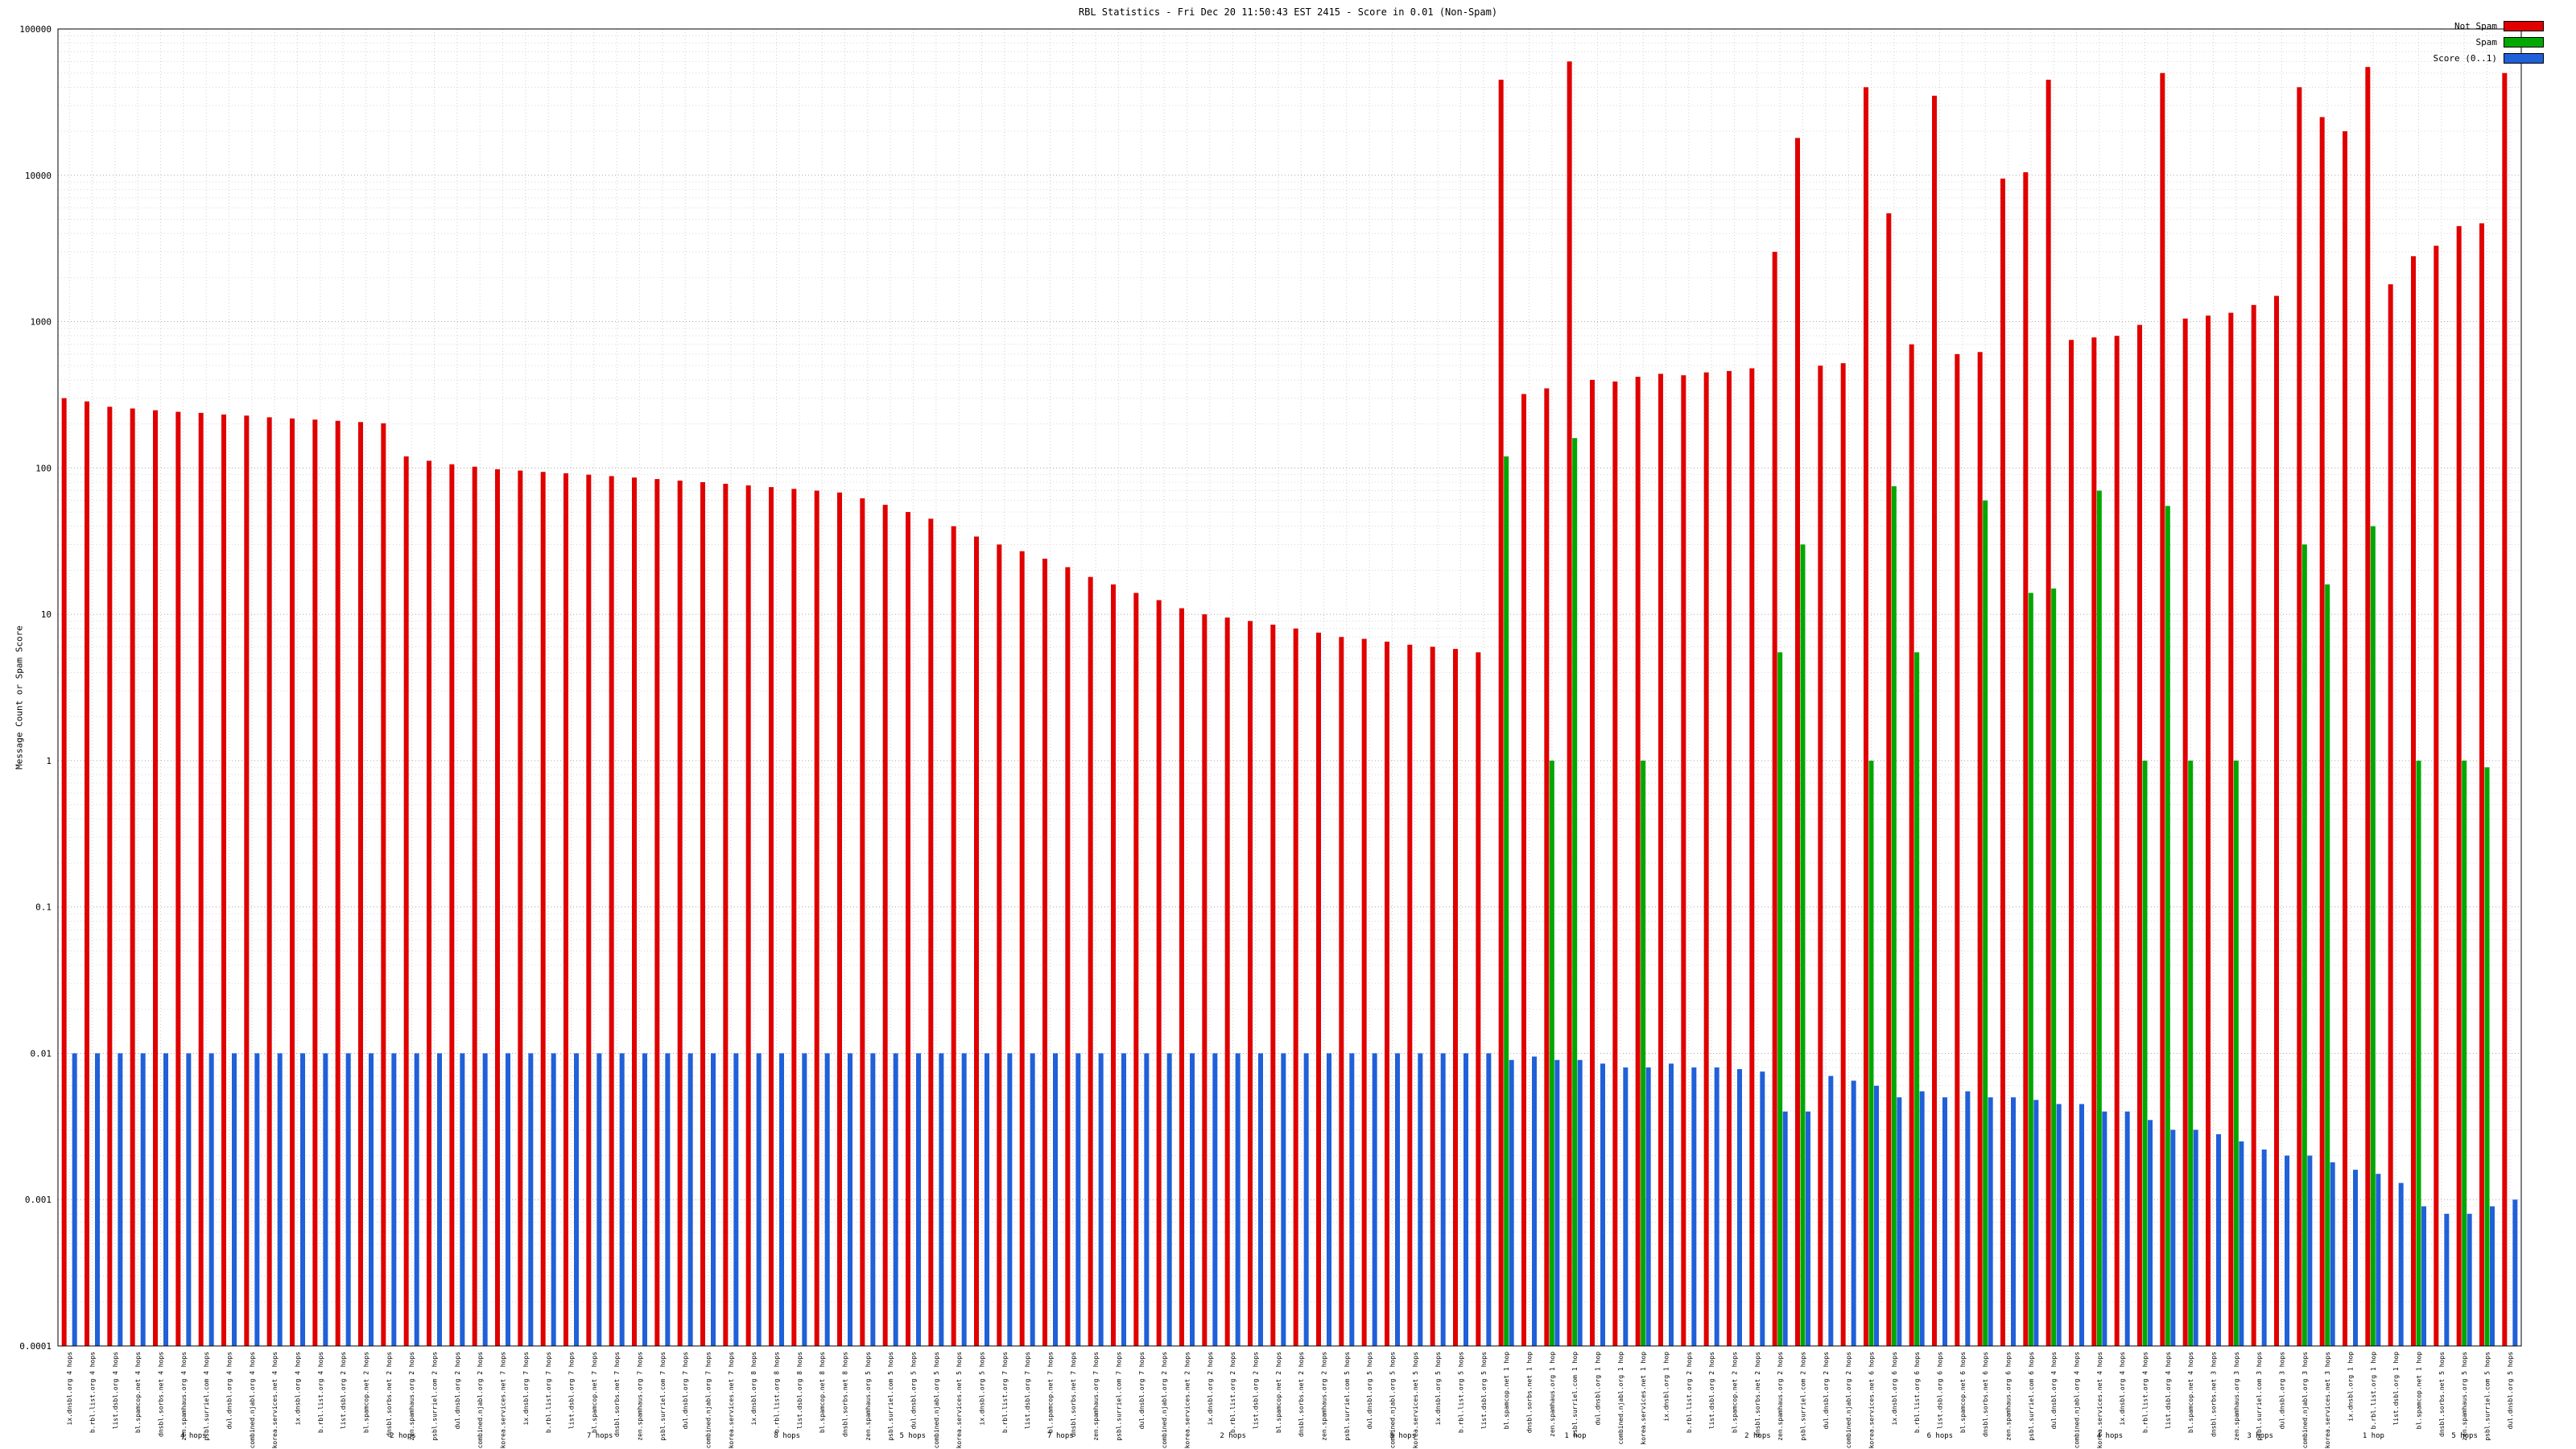 The width and height of the screenshot is (2576, 1449). What do you see at coordinates (2465, 58) in the screenshot?
I see `legend-label-score: Score (0..1)` at bounding box center [2465, 58].